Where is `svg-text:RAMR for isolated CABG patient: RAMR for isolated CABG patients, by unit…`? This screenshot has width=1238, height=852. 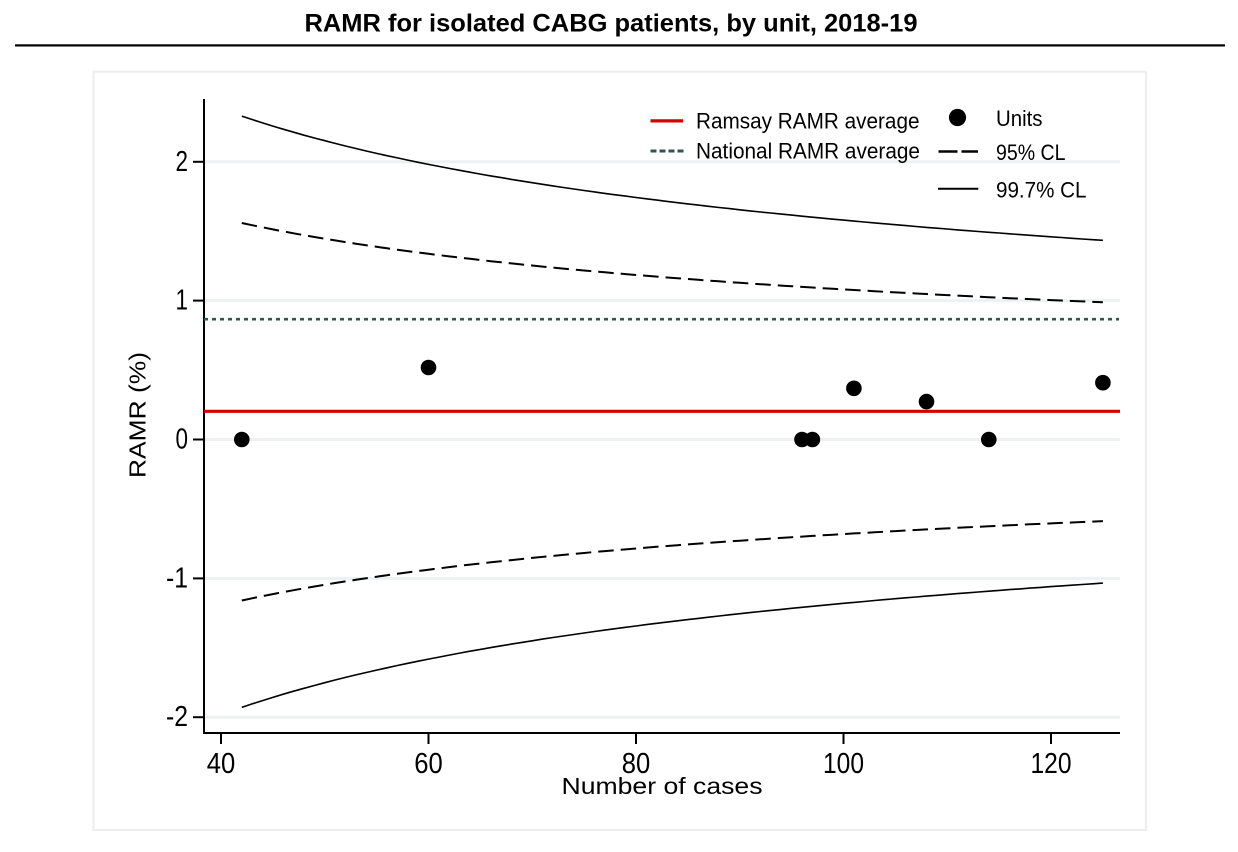 svg-text:RAMR for isolated CABG patient: RAMR for isolated CABG patients, by unit… is located at coordinates (611, 24).